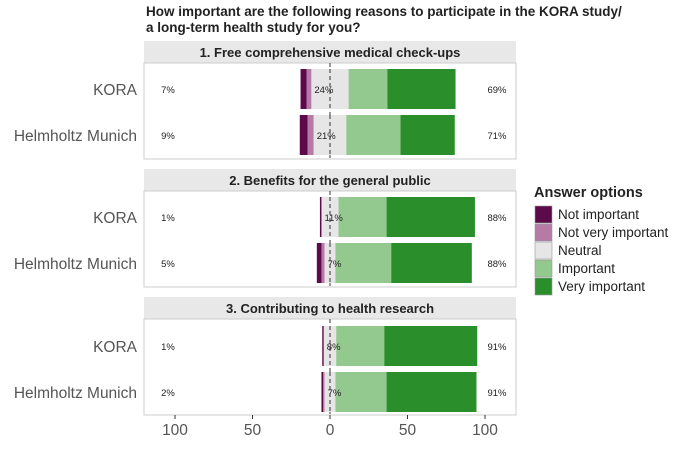 The width and height of the screenshot is (685, 457). I want to click on panel-title: 1. Free comprehensive medical check-ups, so click(330, 52).